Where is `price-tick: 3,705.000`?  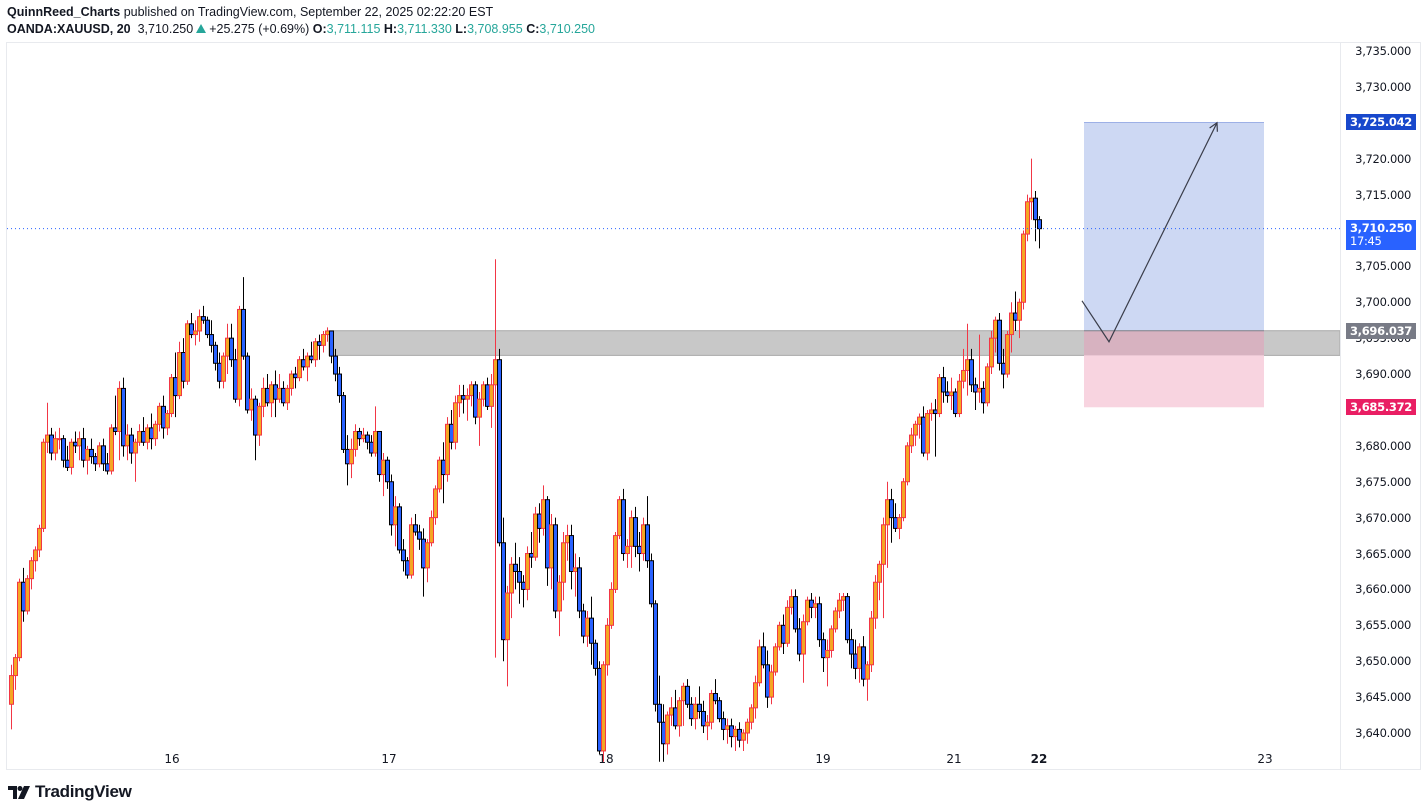
price-tick: 3,705.000 is located at coordinates (1383, 266).